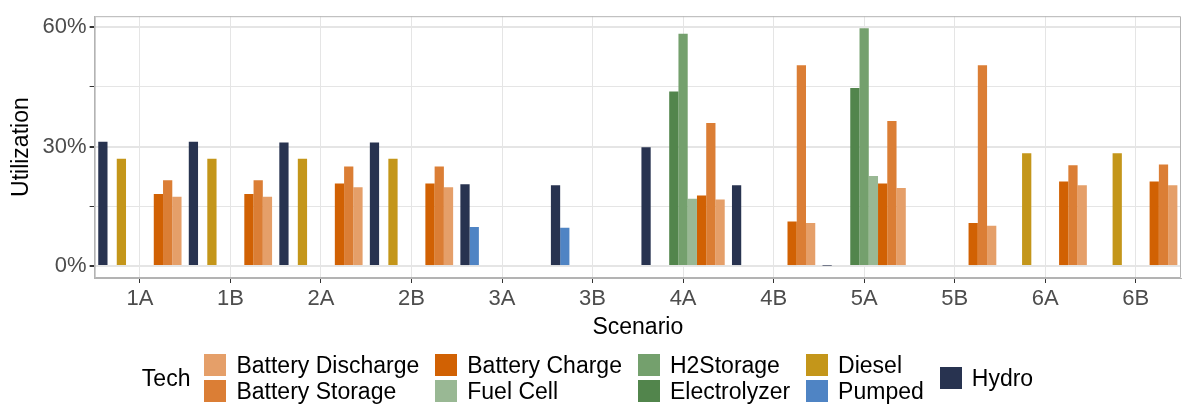 The height and width of the screenshot is (416, 1191). Describe the element at coordinates (864, 298) in the screenshot. I see `x-tick-label: 5A` at that location.